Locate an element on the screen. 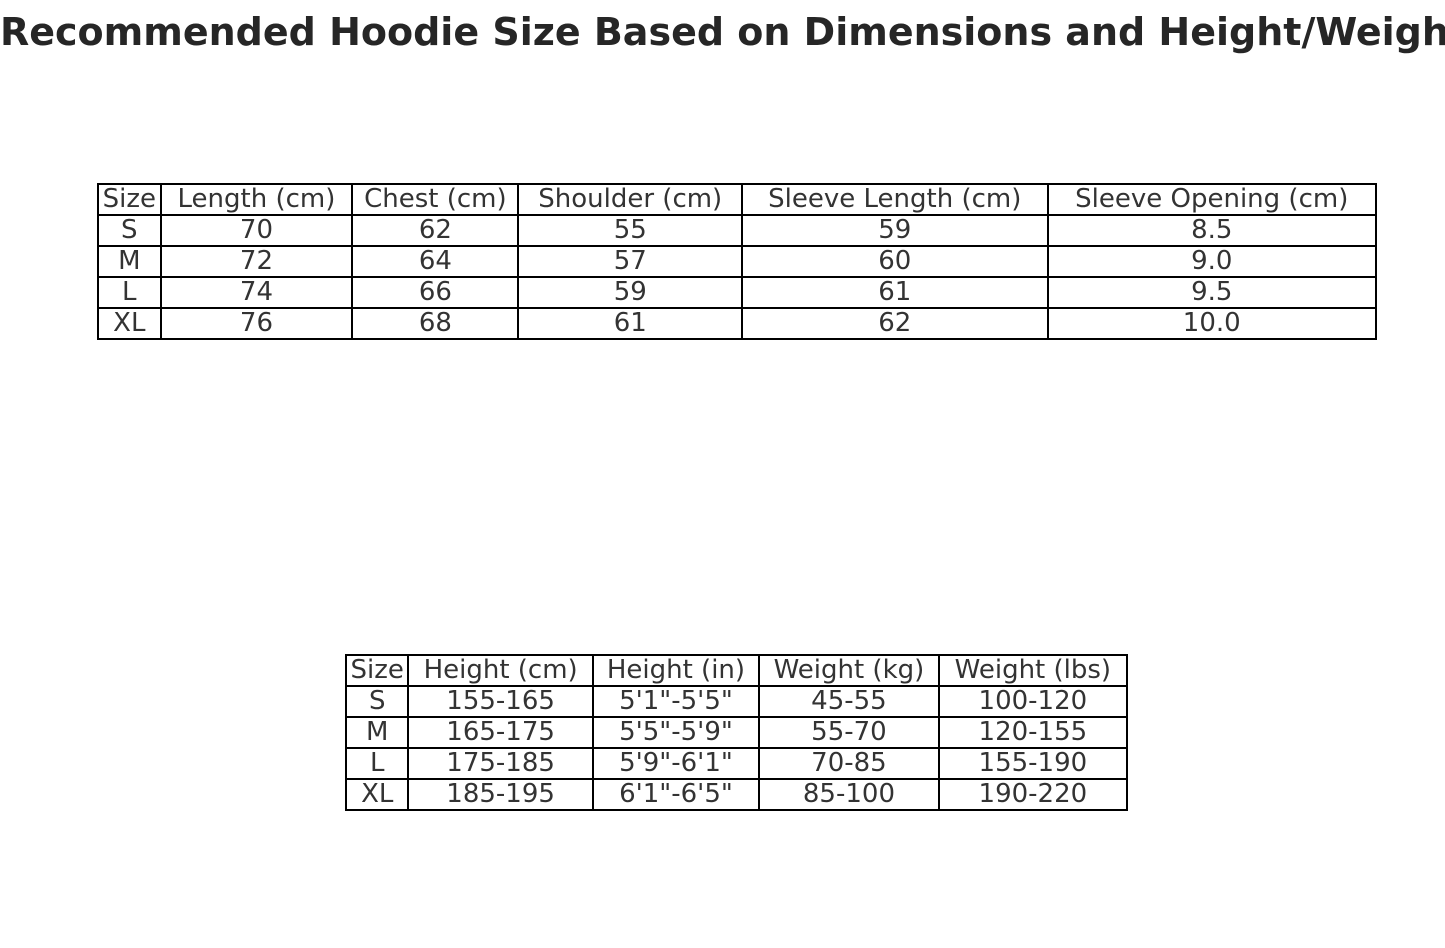 The height and width of the screenshot is (948, 1445). table-cell: 60 is located at coordinates (895, 261).